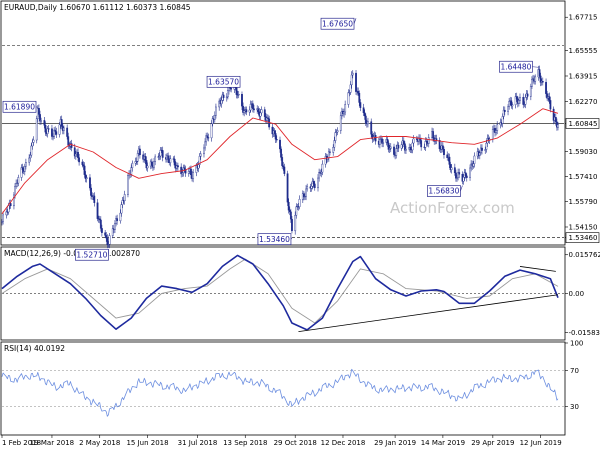 The width and height of the screenshot is (600, 450). Describe the element at coordinates (583, 152) in the screenshot. I see `price-tick-label-5: 1.59030` at that location.